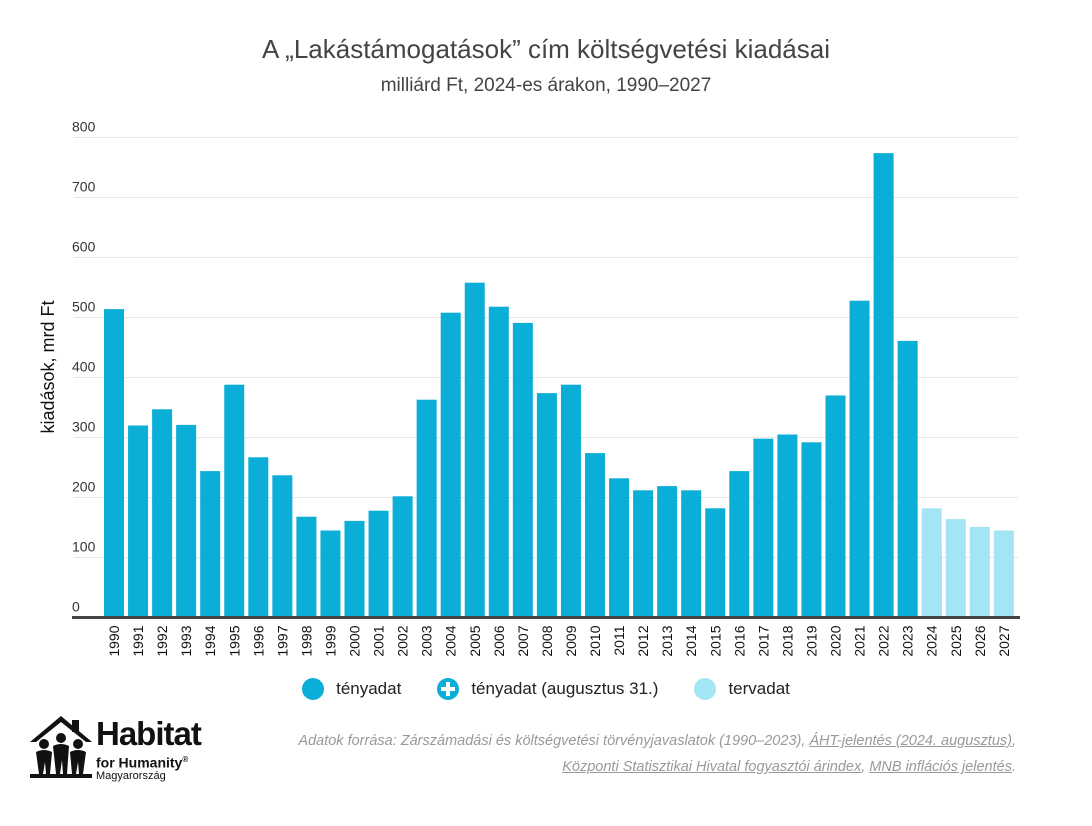 This screenshot has width=1092, height=826. Describe the element at coordinates (883, 385) in the screenshot. I see `bar-actual-2022` at that location.